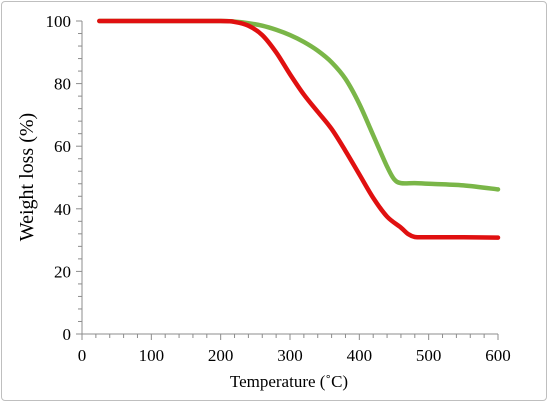 This screenshot has height=404, width=550. What do you see at coordinates (360, 355) in the screenshot?
I see `x-tick-label: 400` at bounding box center [360, 355].